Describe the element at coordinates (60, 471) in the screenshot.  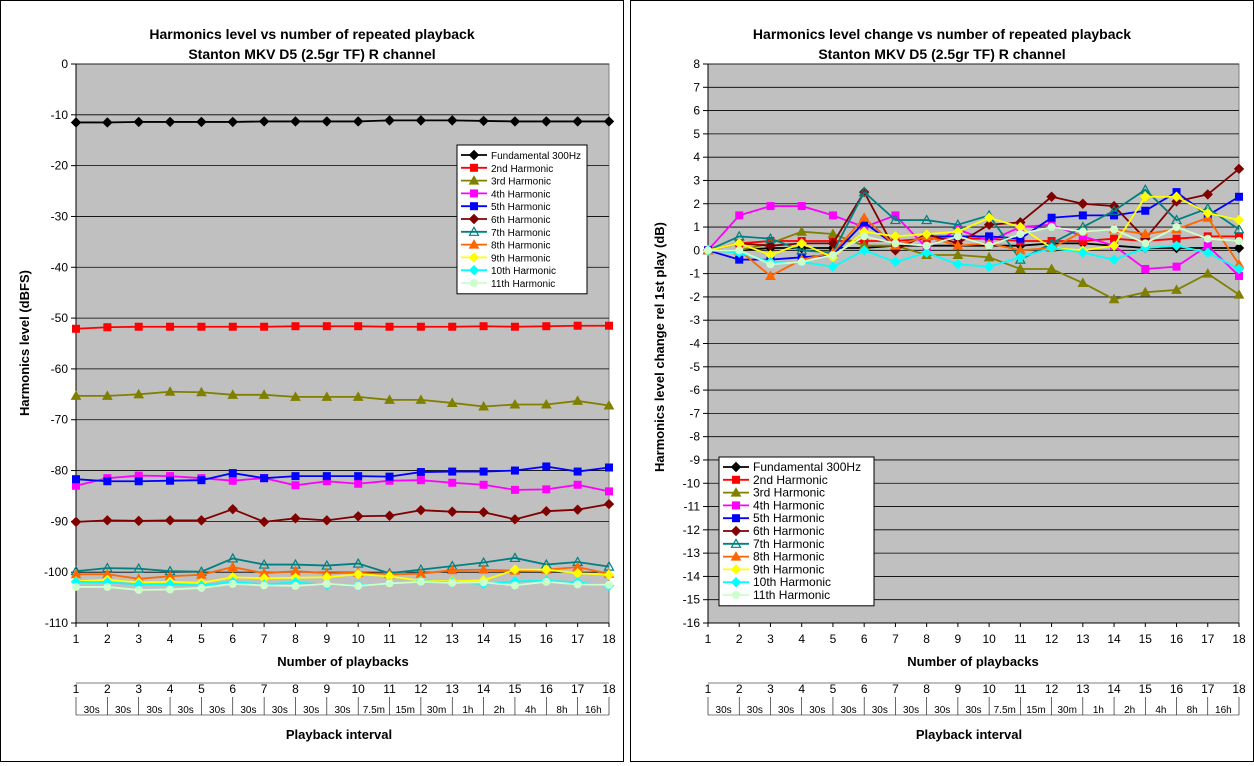
I see `y-tick-label: -80` at that location.